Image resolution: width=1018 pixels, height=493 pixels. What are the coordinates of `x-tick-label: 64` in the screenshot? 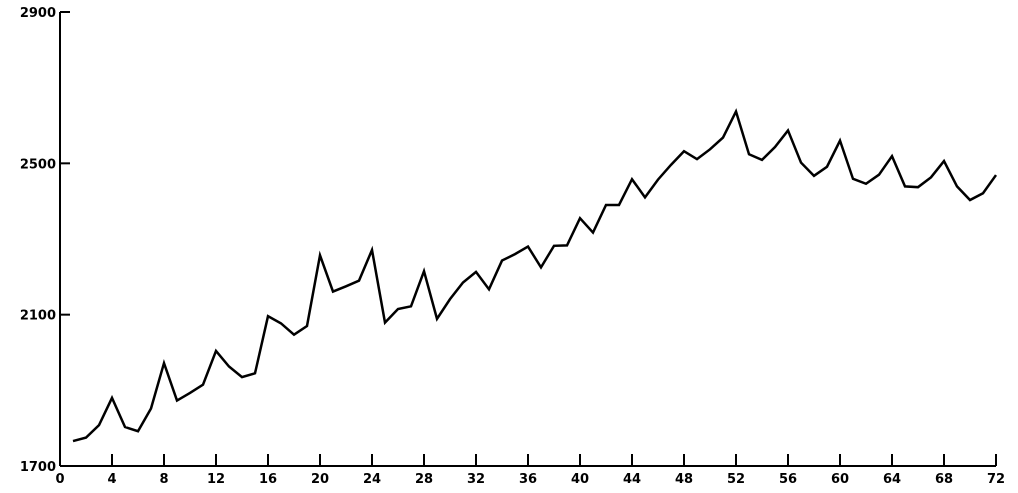 It's located at (892, 479).